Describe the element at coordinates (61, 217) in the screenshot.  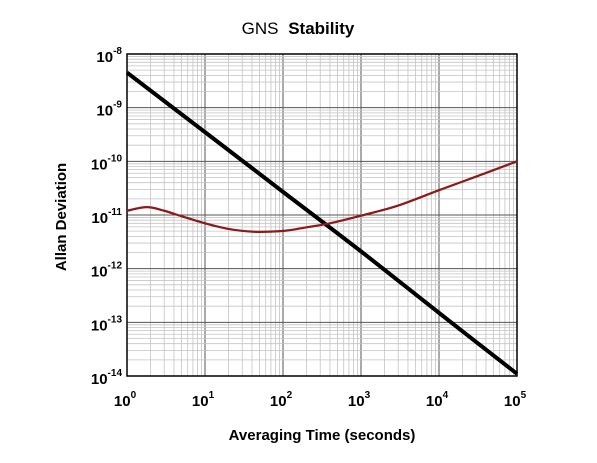
I see `y-axis-label: Allan Deviation` at that location.